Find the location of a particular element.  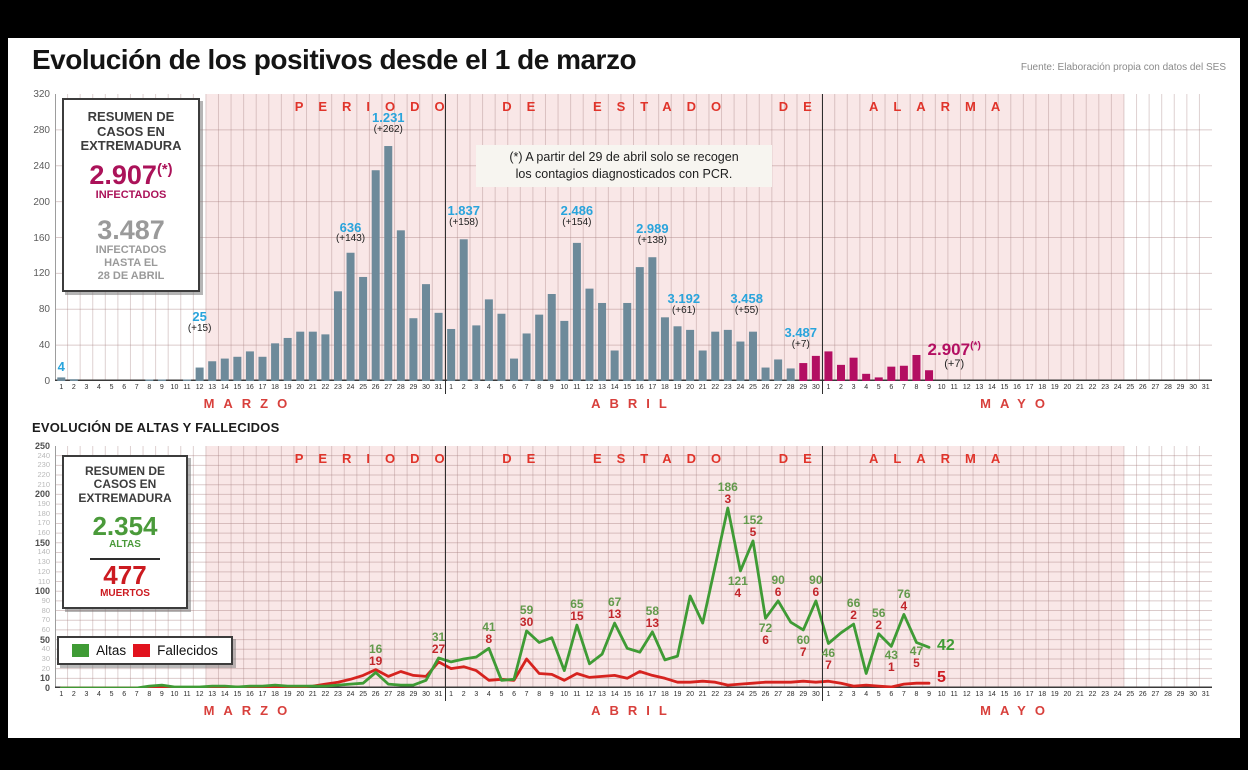

muertos-value: 477 is located at coordinates (125, 574).